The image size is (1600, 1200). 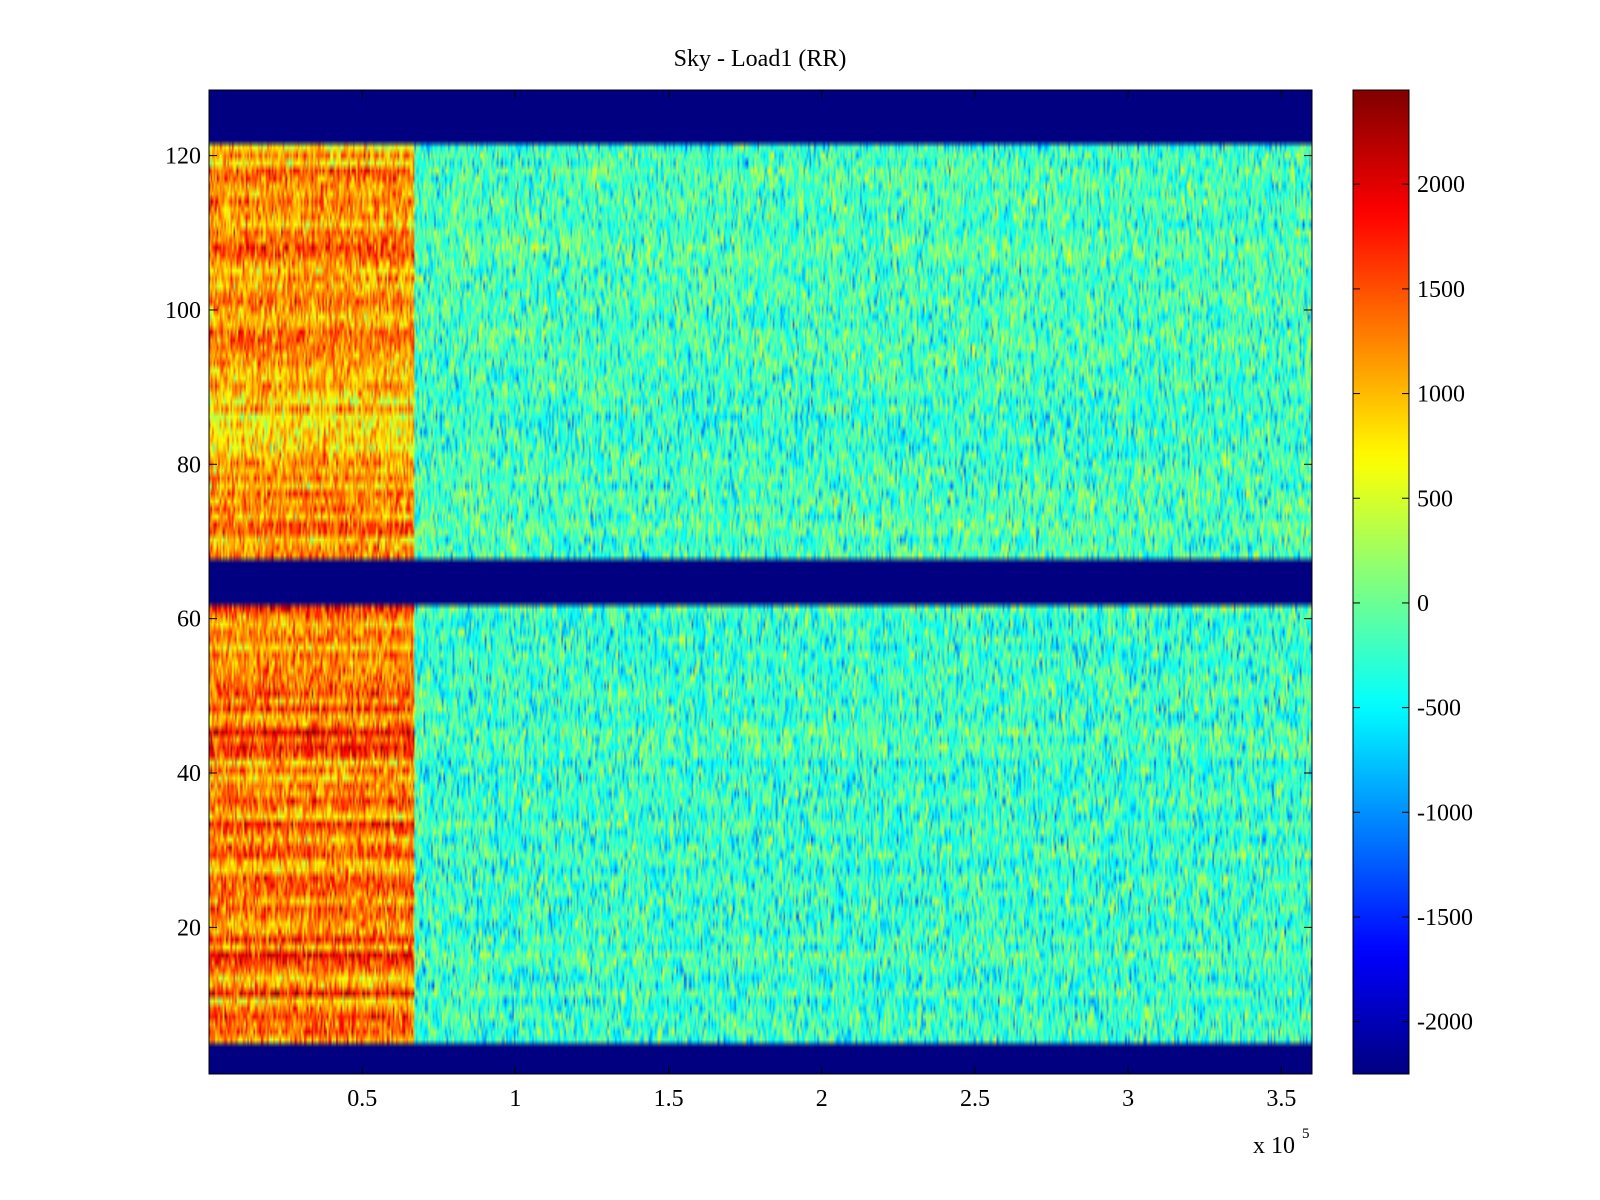 What do you see at coordinates (362, 1099) in the screenshot?
I see `x-tick-label: 0.5` at bounding box center [362, 1099].